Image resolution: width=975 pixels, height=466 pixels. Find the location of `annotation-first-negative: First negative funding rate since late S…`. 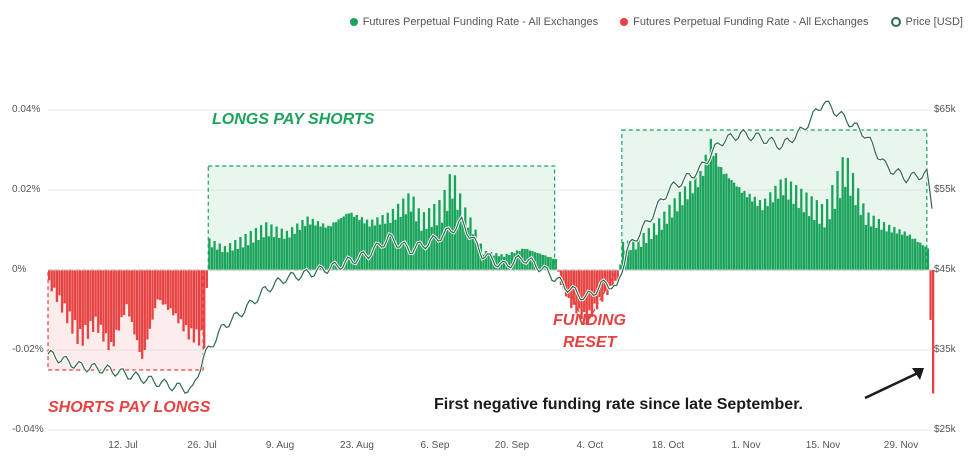

annotation-first-negative: First negative funding rate since late S… is located at coordinates (618, 404).